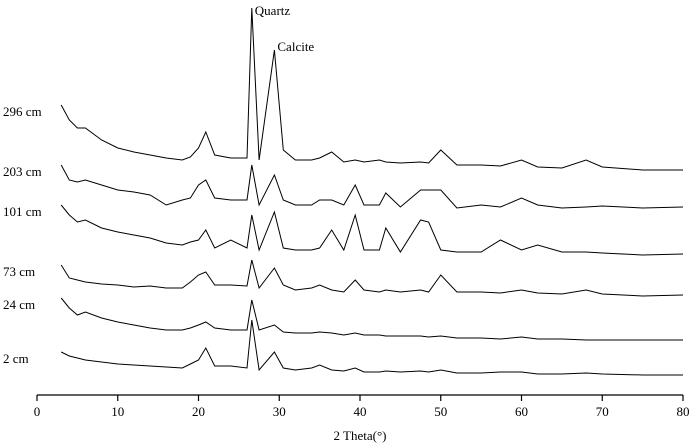 Image resolution: width=700 pixels, height=447 pixels. Describe the element at coordinates (19, 304) in the screenshot. I see `series-label: 24 cm` at that location.